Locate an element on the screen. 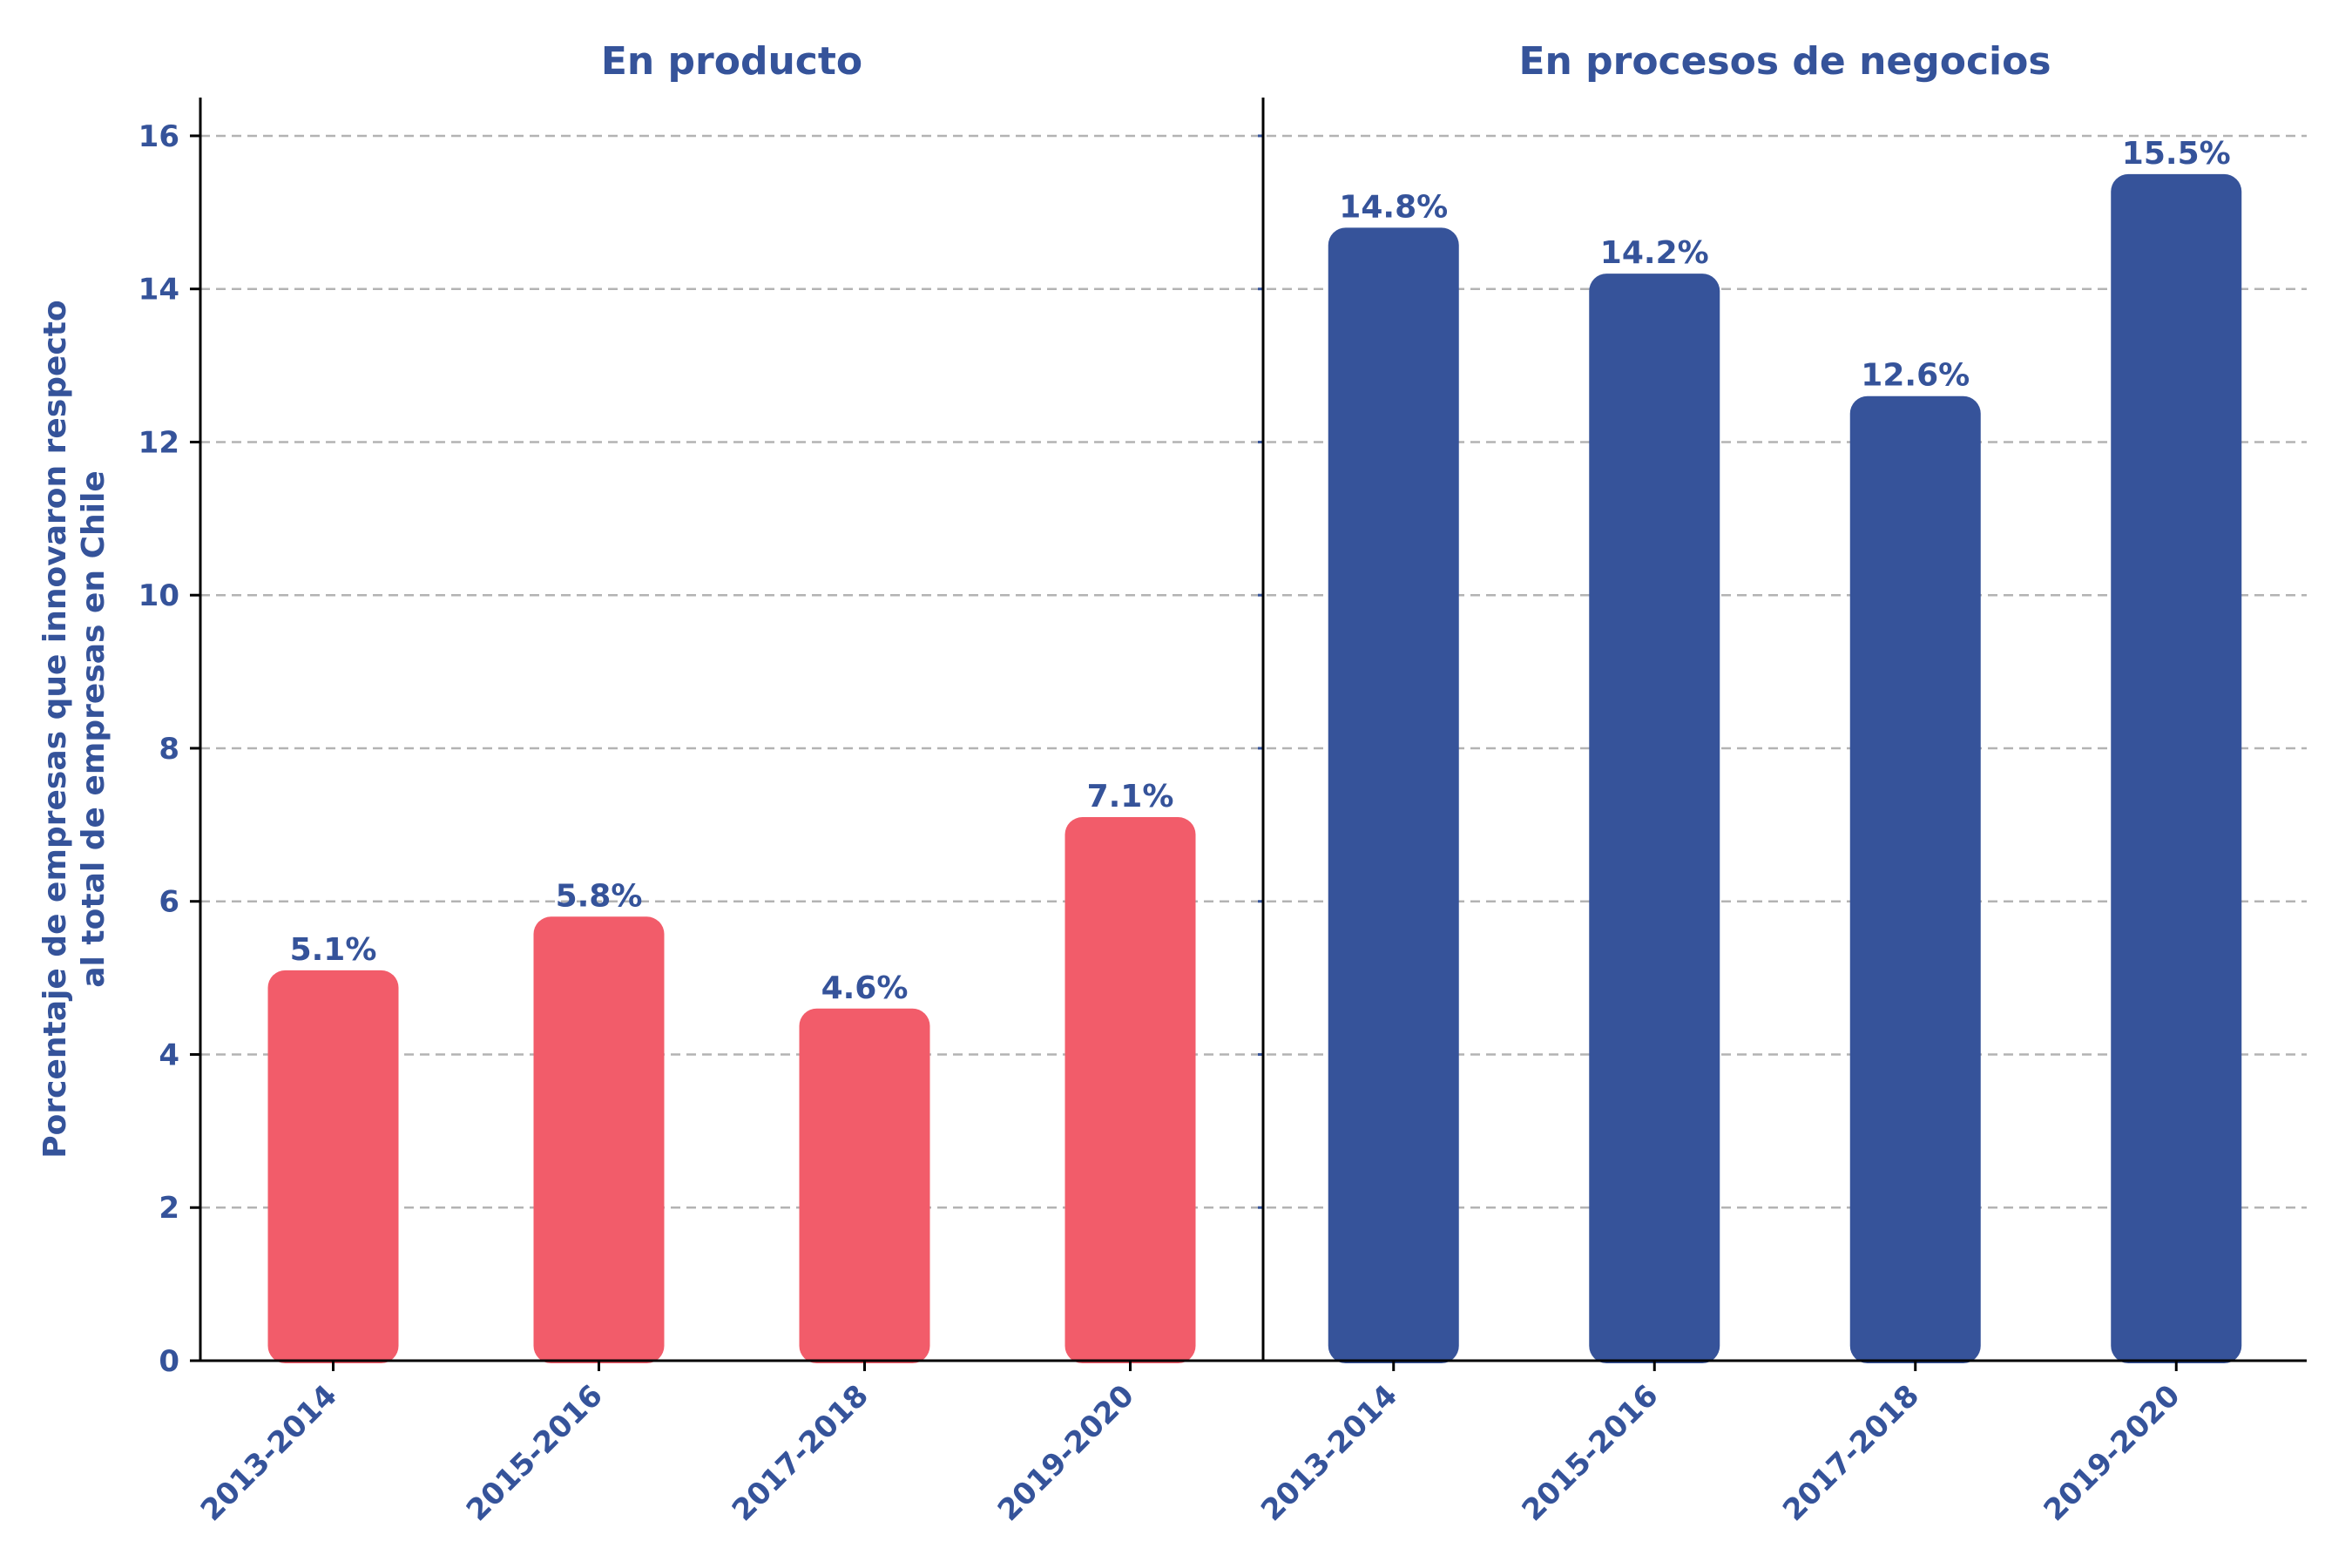  y-tick-label: 12 is located at coordinates (159, 442).